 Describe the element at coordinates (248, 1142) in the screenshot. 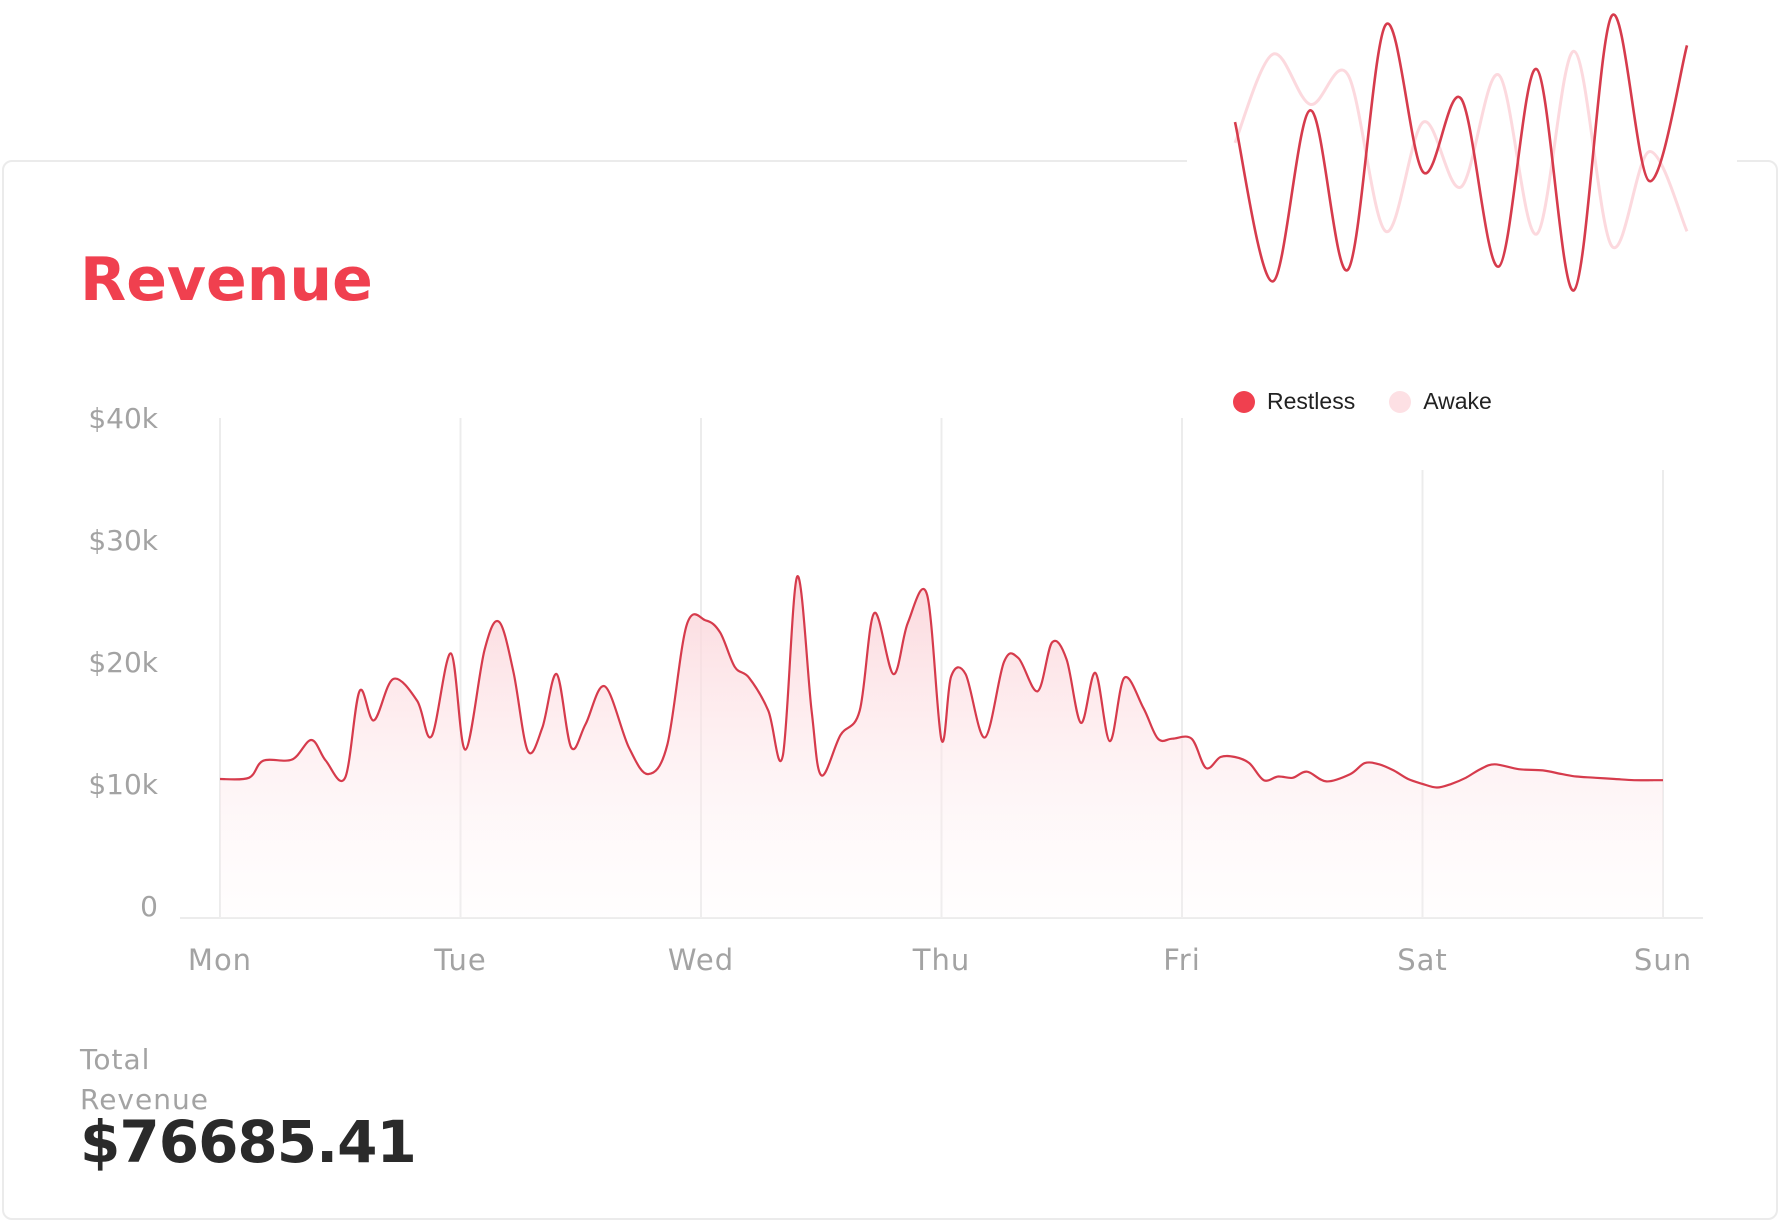

I see `total-revenue-value: $76685.41` at that location.